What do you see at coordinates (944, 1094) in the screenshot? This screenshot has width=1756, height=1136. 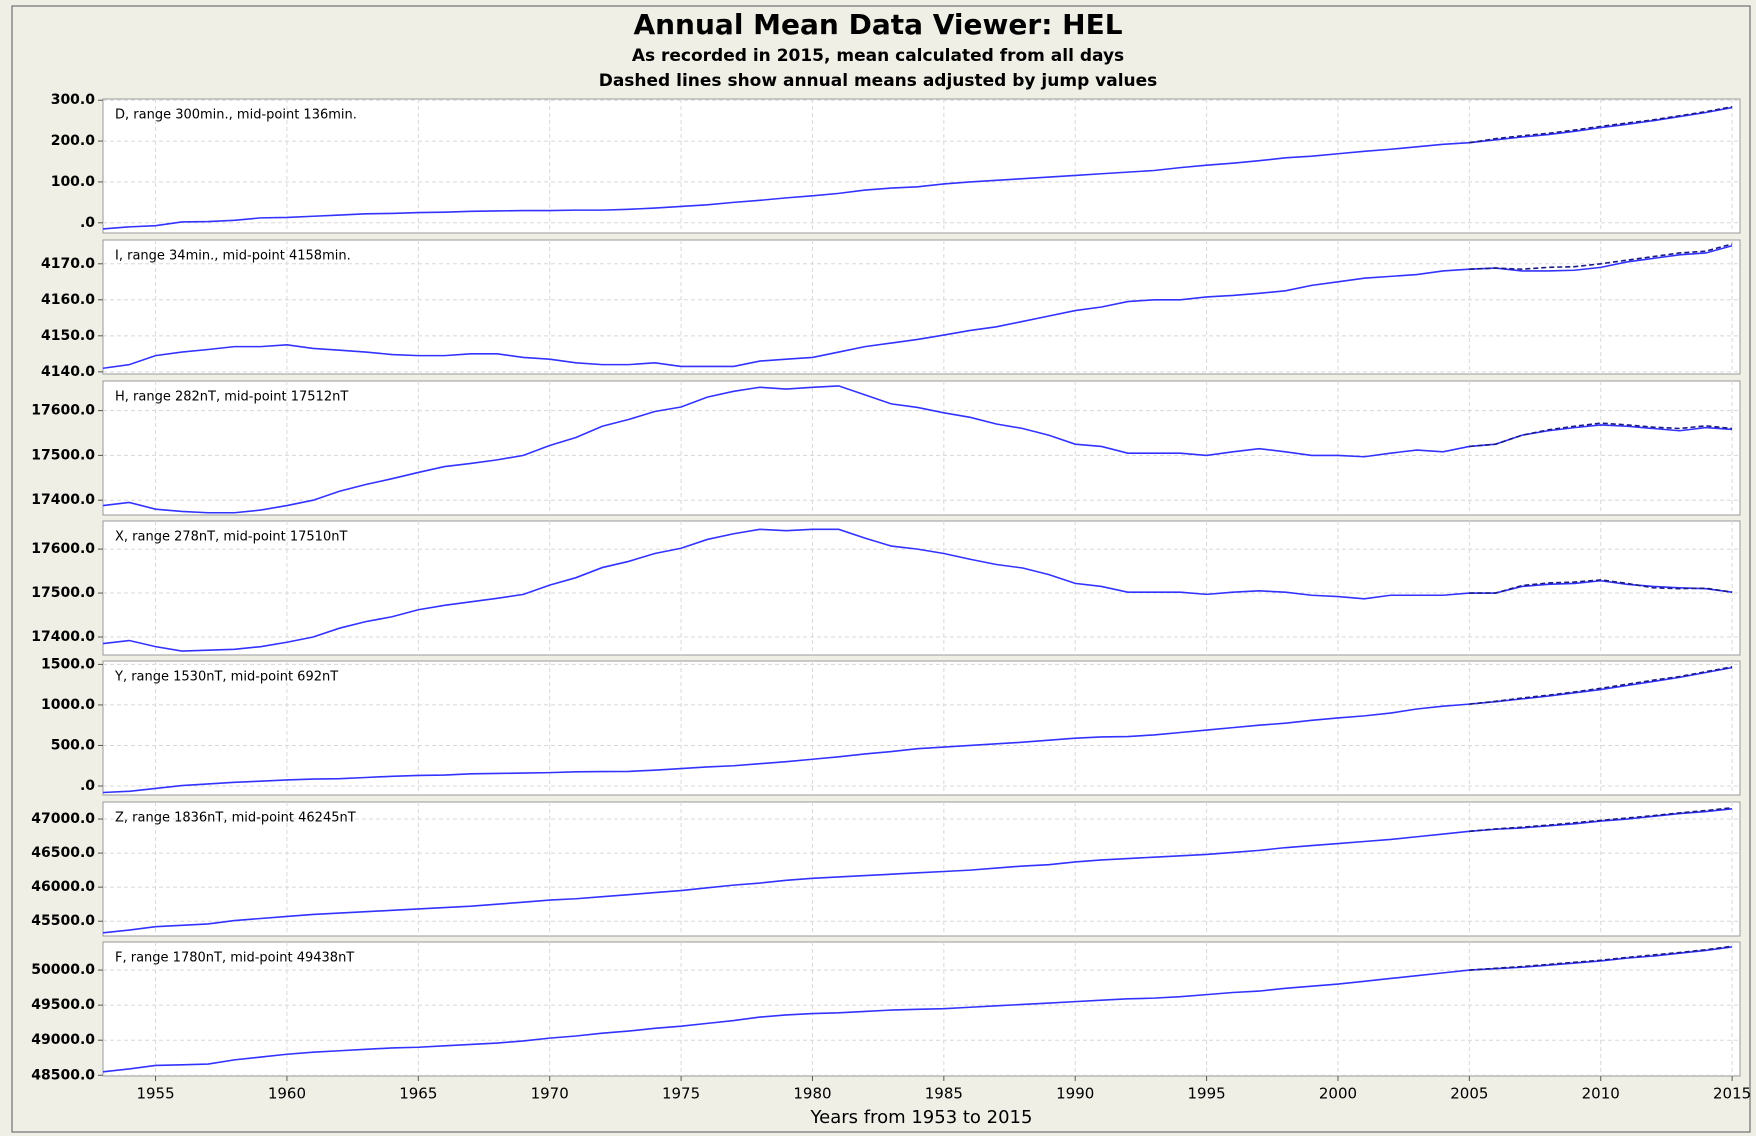 I see `x-tick-label: 1985` at bounding box center [944, 1094].